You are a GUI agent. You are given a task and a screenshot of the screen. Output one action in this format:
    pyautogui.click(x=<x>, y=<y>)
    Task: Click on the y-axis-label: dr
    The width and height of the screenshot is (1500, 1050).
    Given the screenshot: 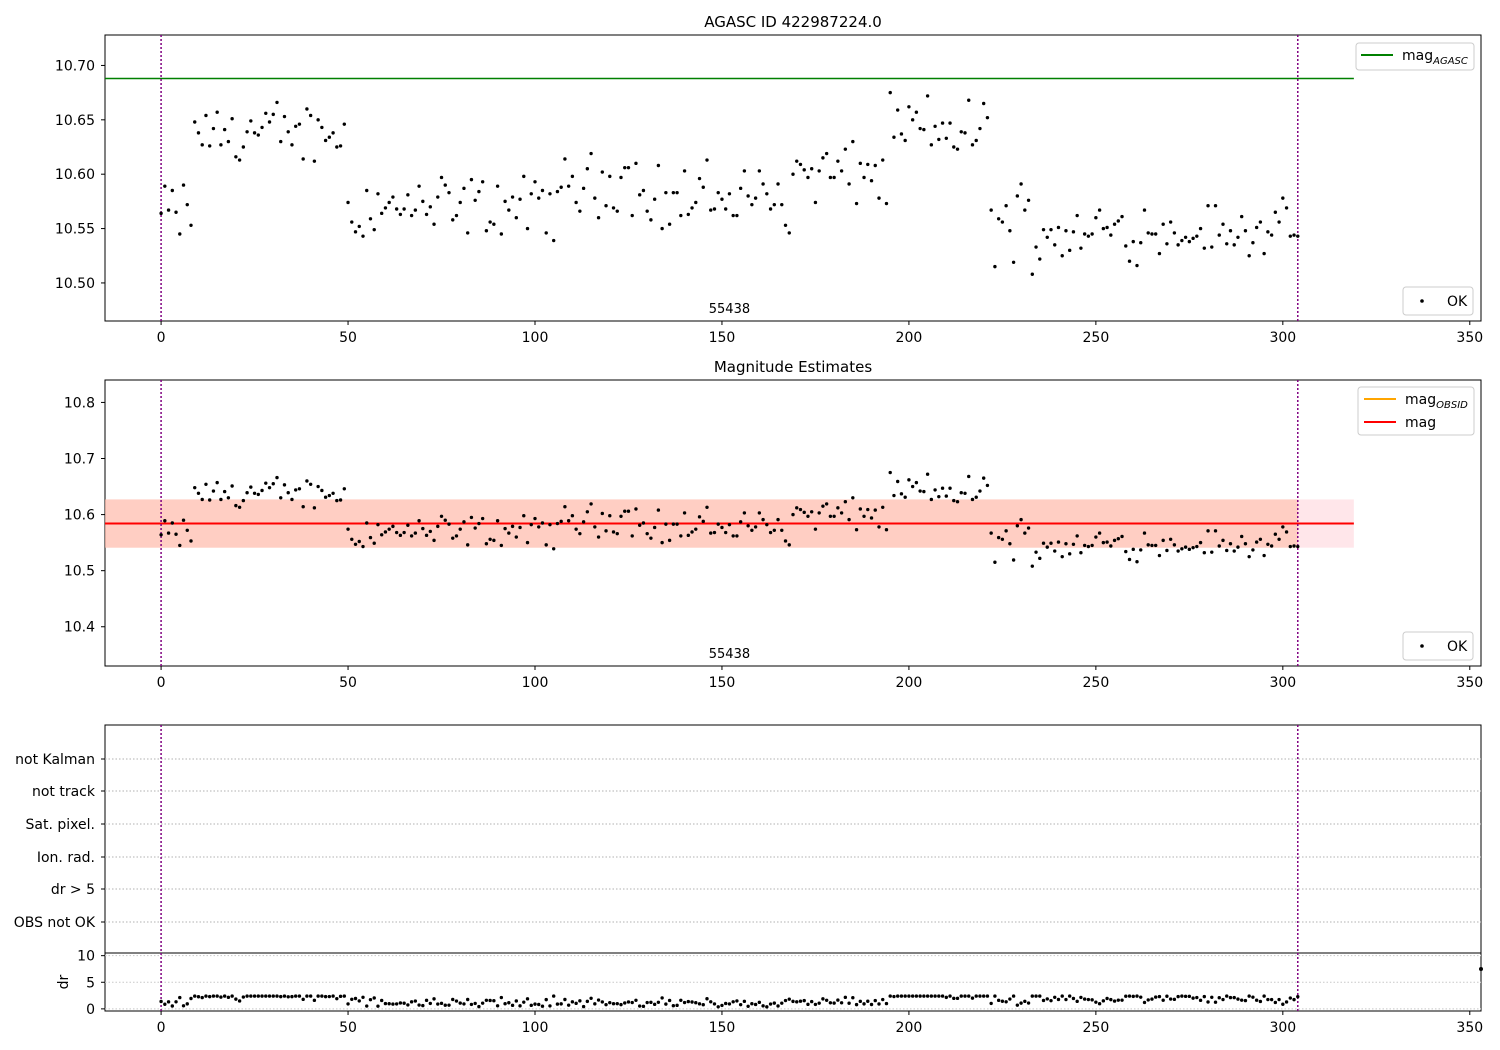 What is the action you would take?
    pyautogui.click(x=64, y=981)
    